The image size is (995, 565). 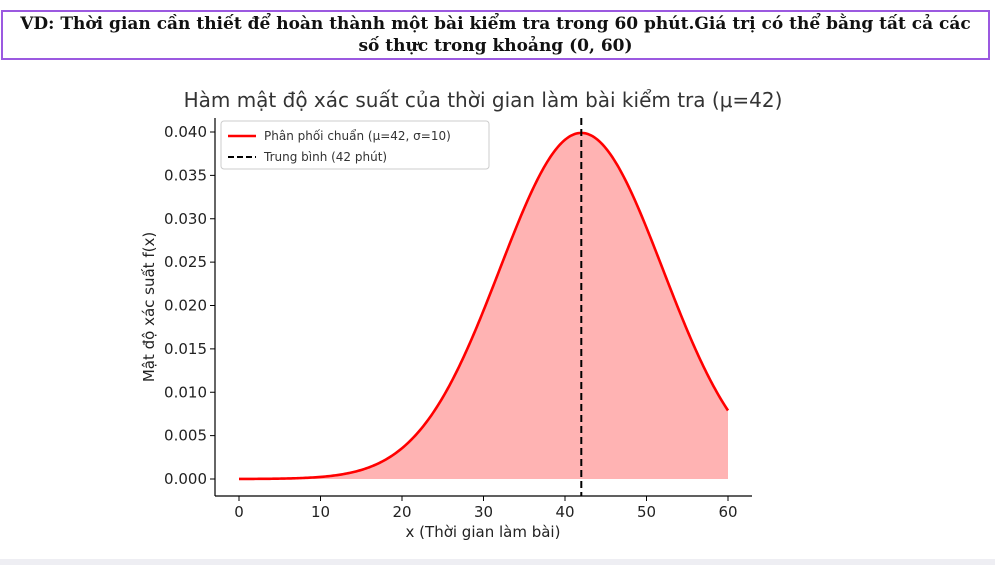 I want to click on y-tick-label: 0.010, so click(x=185, y=392).